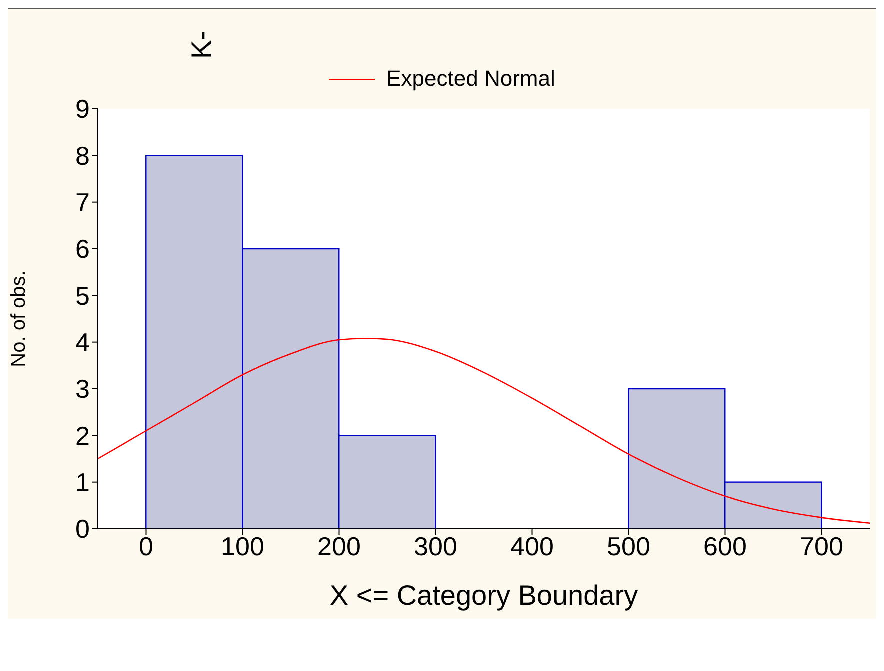  What do you see at coordinates (83, 435) in the screenshot?
I see `y-tick-label: 2` at bounding box center [83, 435].